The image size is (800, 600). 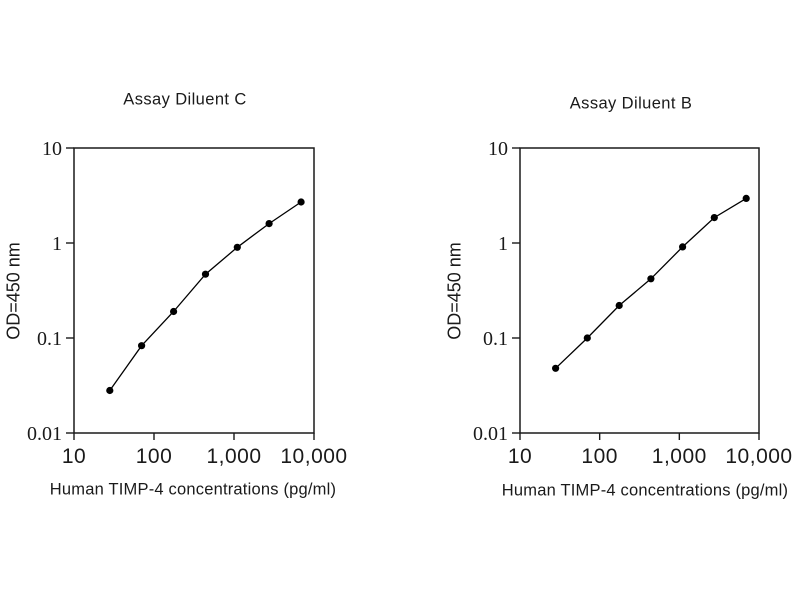 I want to click on chart-c-title: Assay Diluent C, so click(x=185, y=99).